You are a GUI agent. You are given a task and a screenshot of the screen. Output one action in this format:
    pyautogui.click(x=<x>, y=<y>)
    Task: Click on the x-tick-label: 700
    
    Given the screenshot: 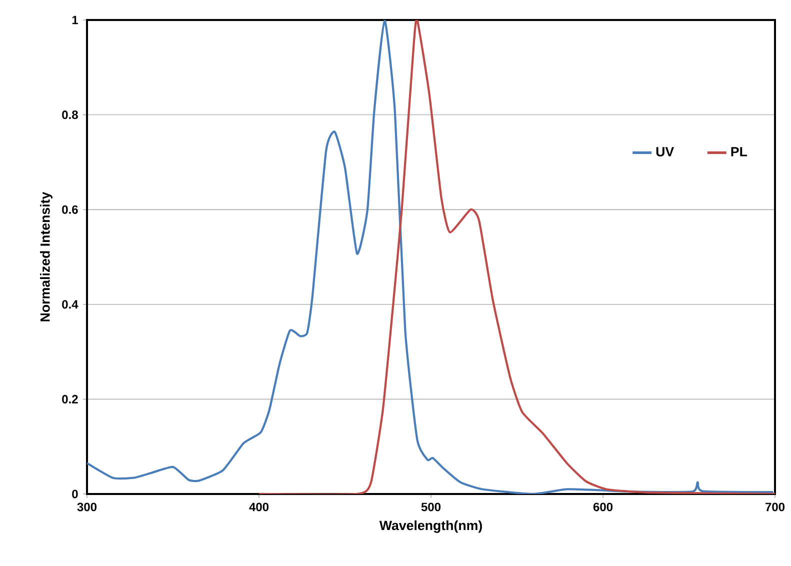 What is the action you would take?
    pyautogui.click(x=775, y=507)
    